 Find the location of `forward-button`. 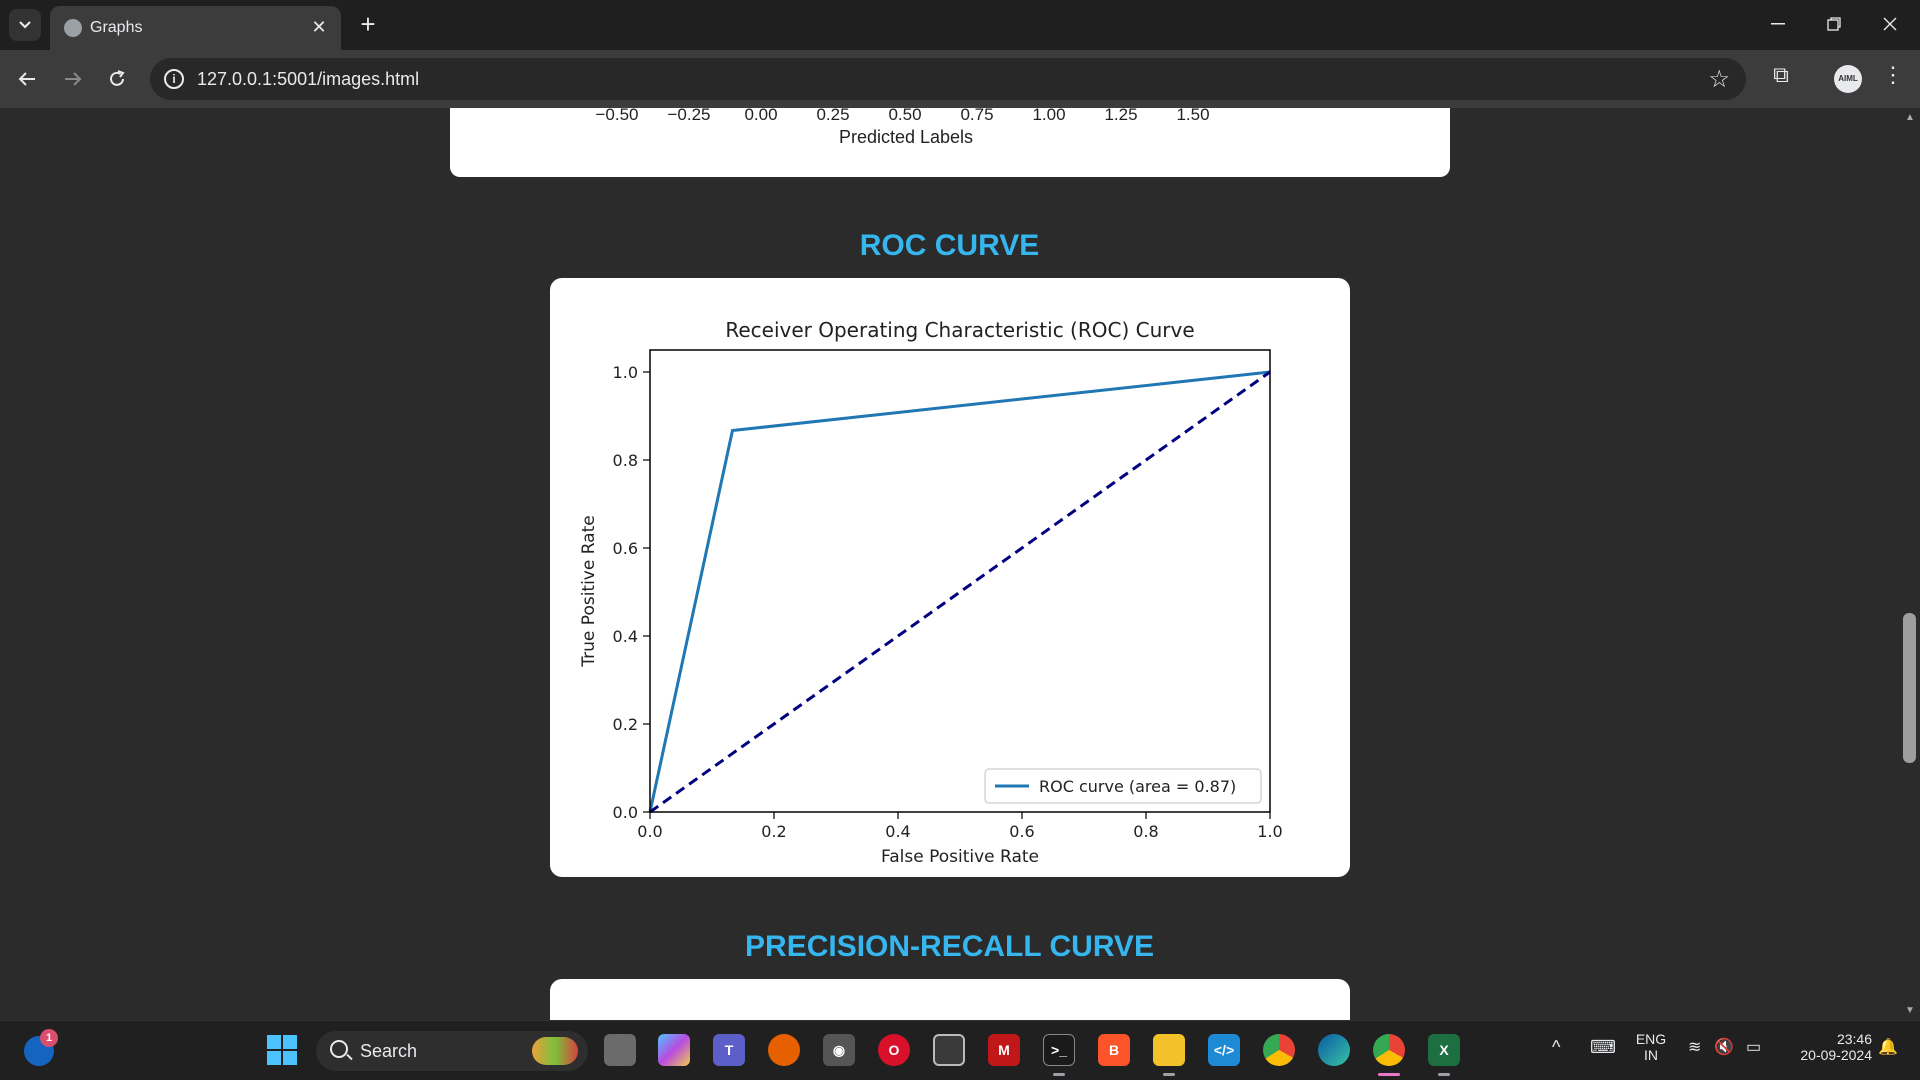

forward-button is located at coordinates (73, 79).